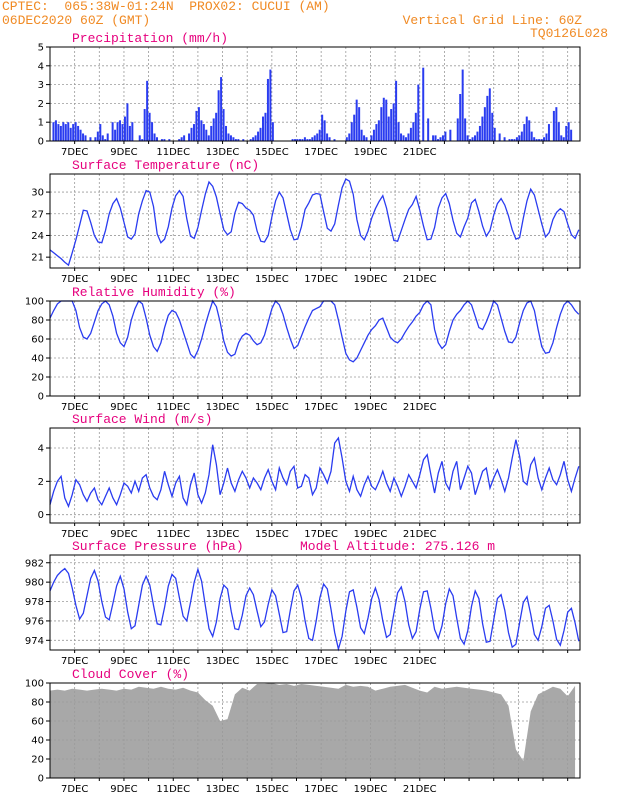 Image resolution: width=618 pixels, height=800 pixels. I want to click on y-tick-label: 80, so click(37, 703).